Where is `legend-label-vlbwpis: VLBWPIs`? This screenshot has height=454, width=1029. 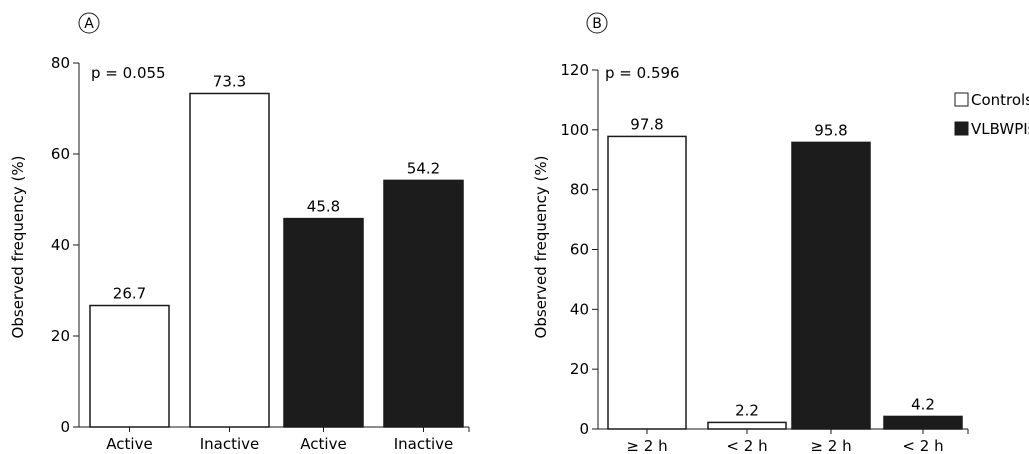 legend-label-vlbwpis: VLBWPIs is located at coordinates (1000, 129).